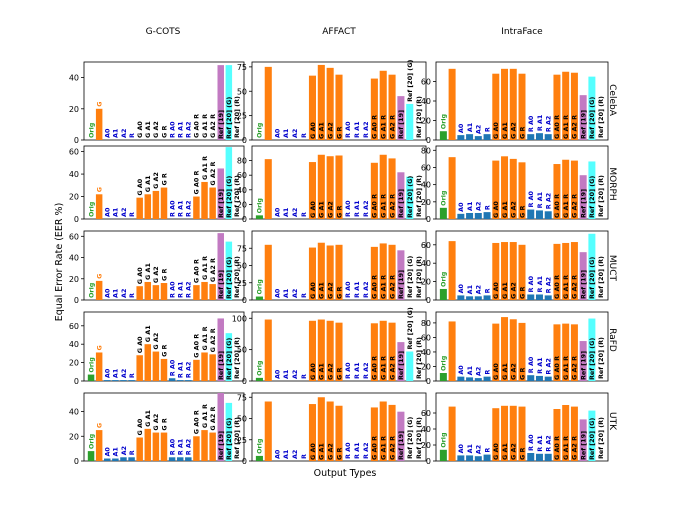  Describe the element at coordinates (108, 452) in the screenshot. I see `panel-utk-g-cots-label-a0: A0` at that location.